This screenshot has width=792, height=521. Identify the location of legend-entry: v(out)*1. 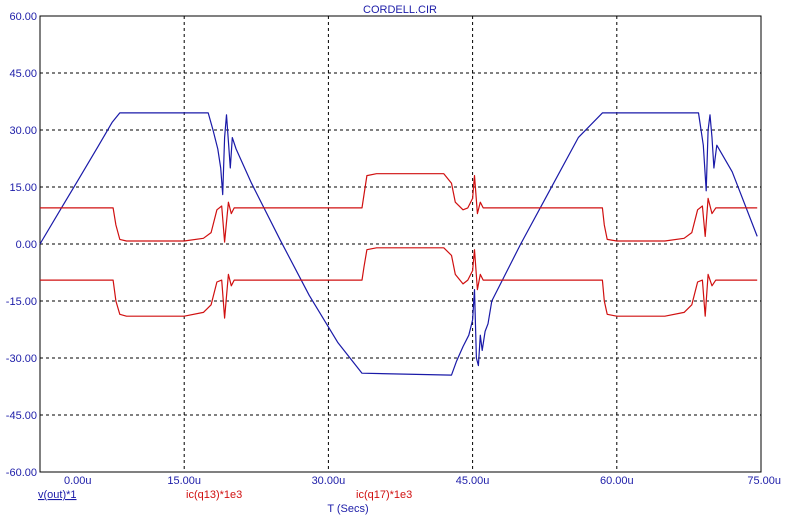
(57, 495).